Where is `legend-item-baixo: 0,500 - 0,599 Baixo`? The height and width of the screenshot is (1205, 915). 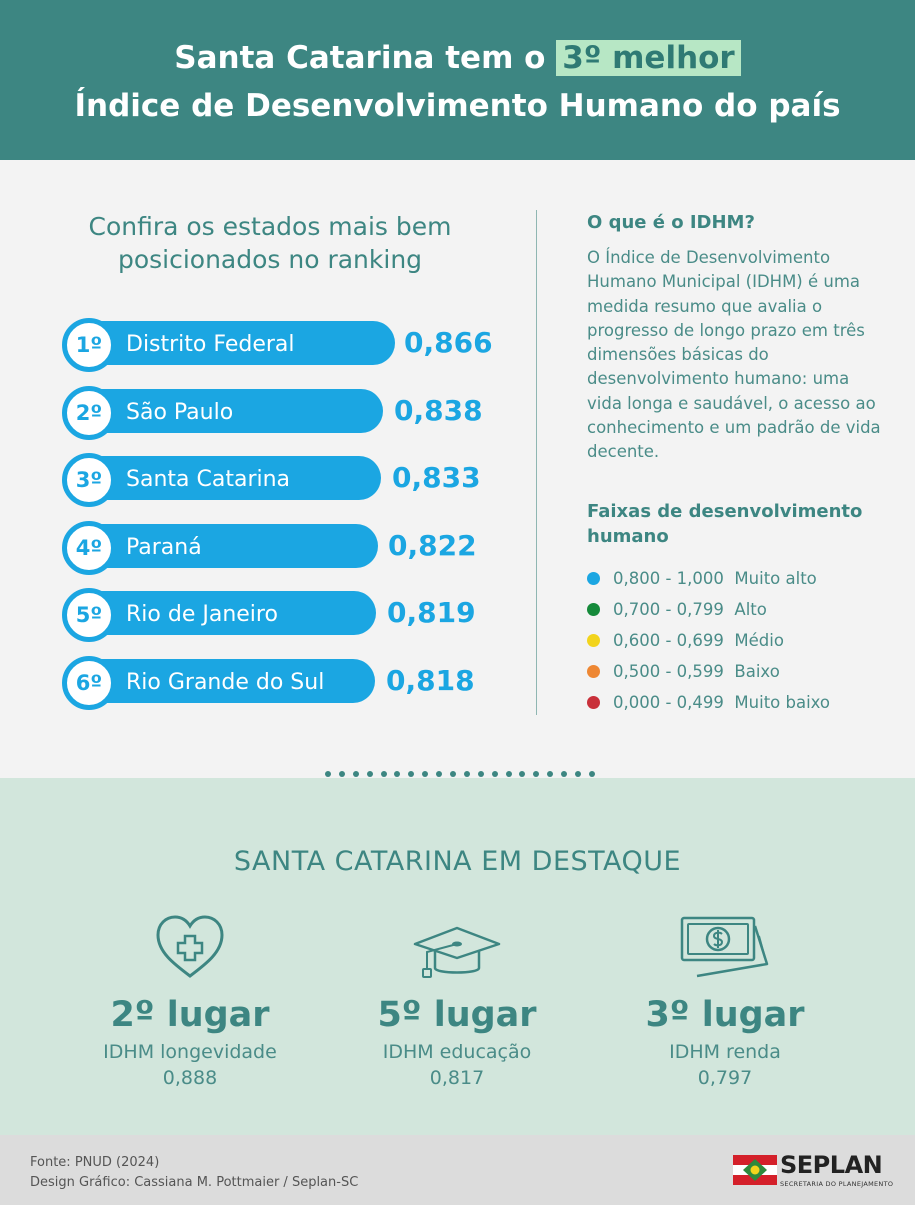 legend-item-baixo: 0,500 - 0,599 Baixo is located at coordinates (737, 671).